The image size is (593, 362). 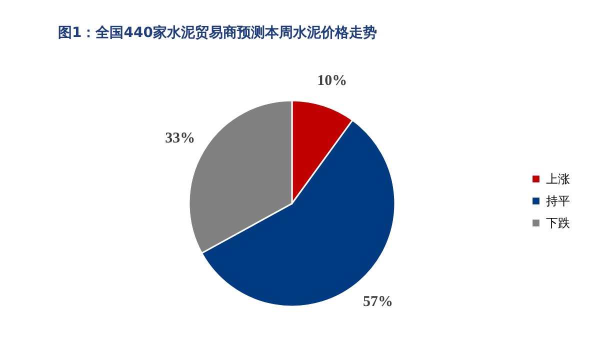 I want to click on data-label: 57%, so click(x=377, y=302).